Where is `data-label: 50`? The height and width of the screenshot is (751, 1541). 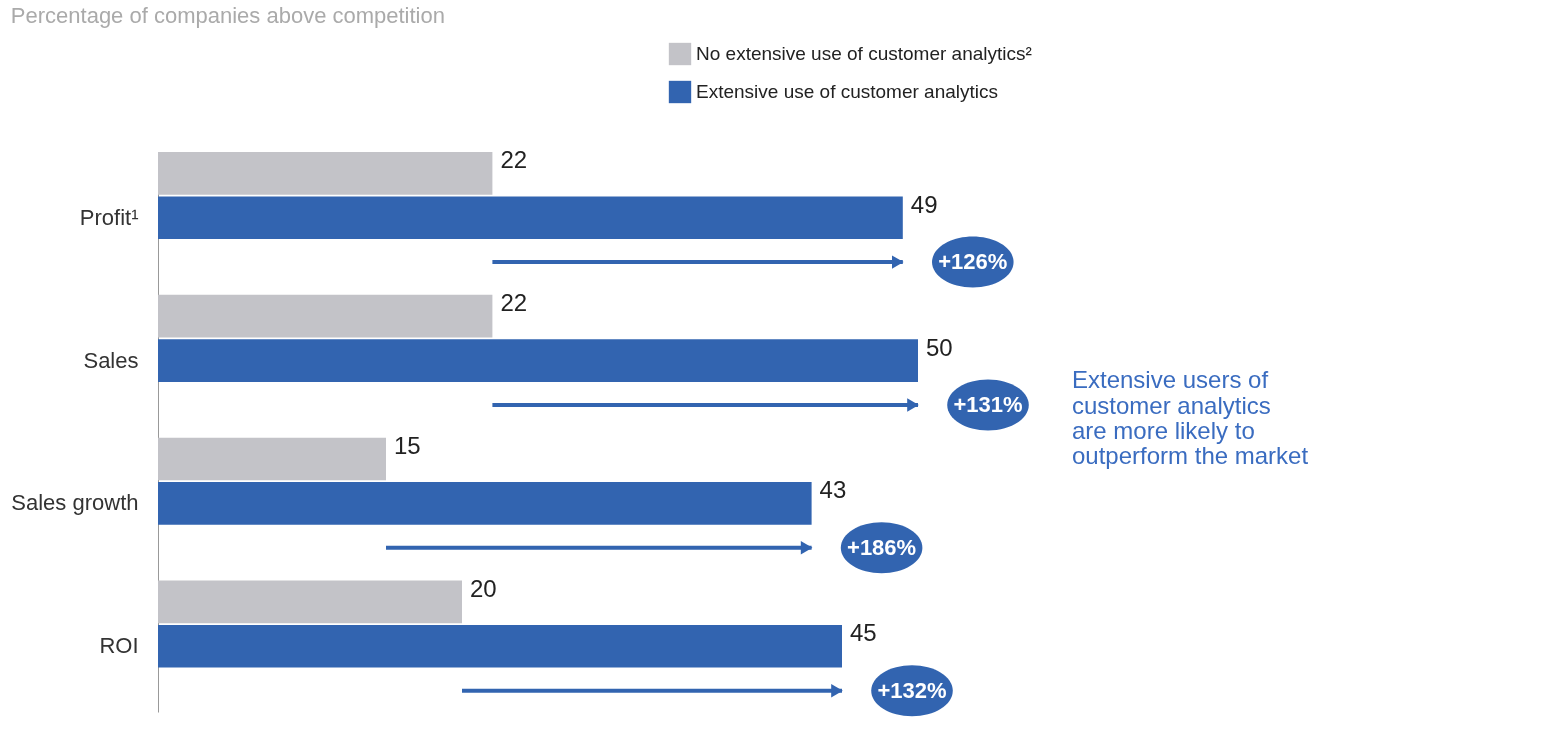 data-label: 50 is located at coordinates (939, 347).